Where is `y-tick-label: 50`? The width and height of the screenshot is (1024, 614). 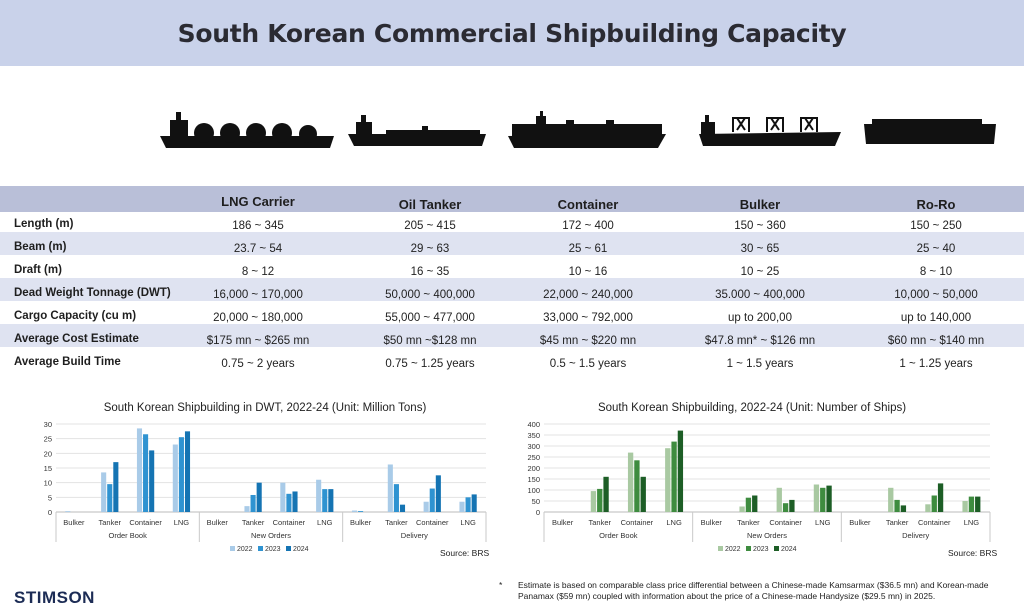 y-tick-label: 50 is located at coordinates (536, 501).